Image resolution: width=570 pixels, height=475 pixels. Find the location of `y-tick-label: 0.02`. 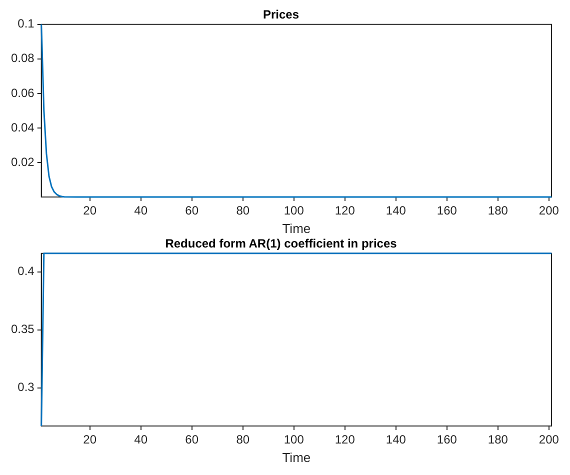

y-tick-label: 0.02 is located at coordinates (22, 161).